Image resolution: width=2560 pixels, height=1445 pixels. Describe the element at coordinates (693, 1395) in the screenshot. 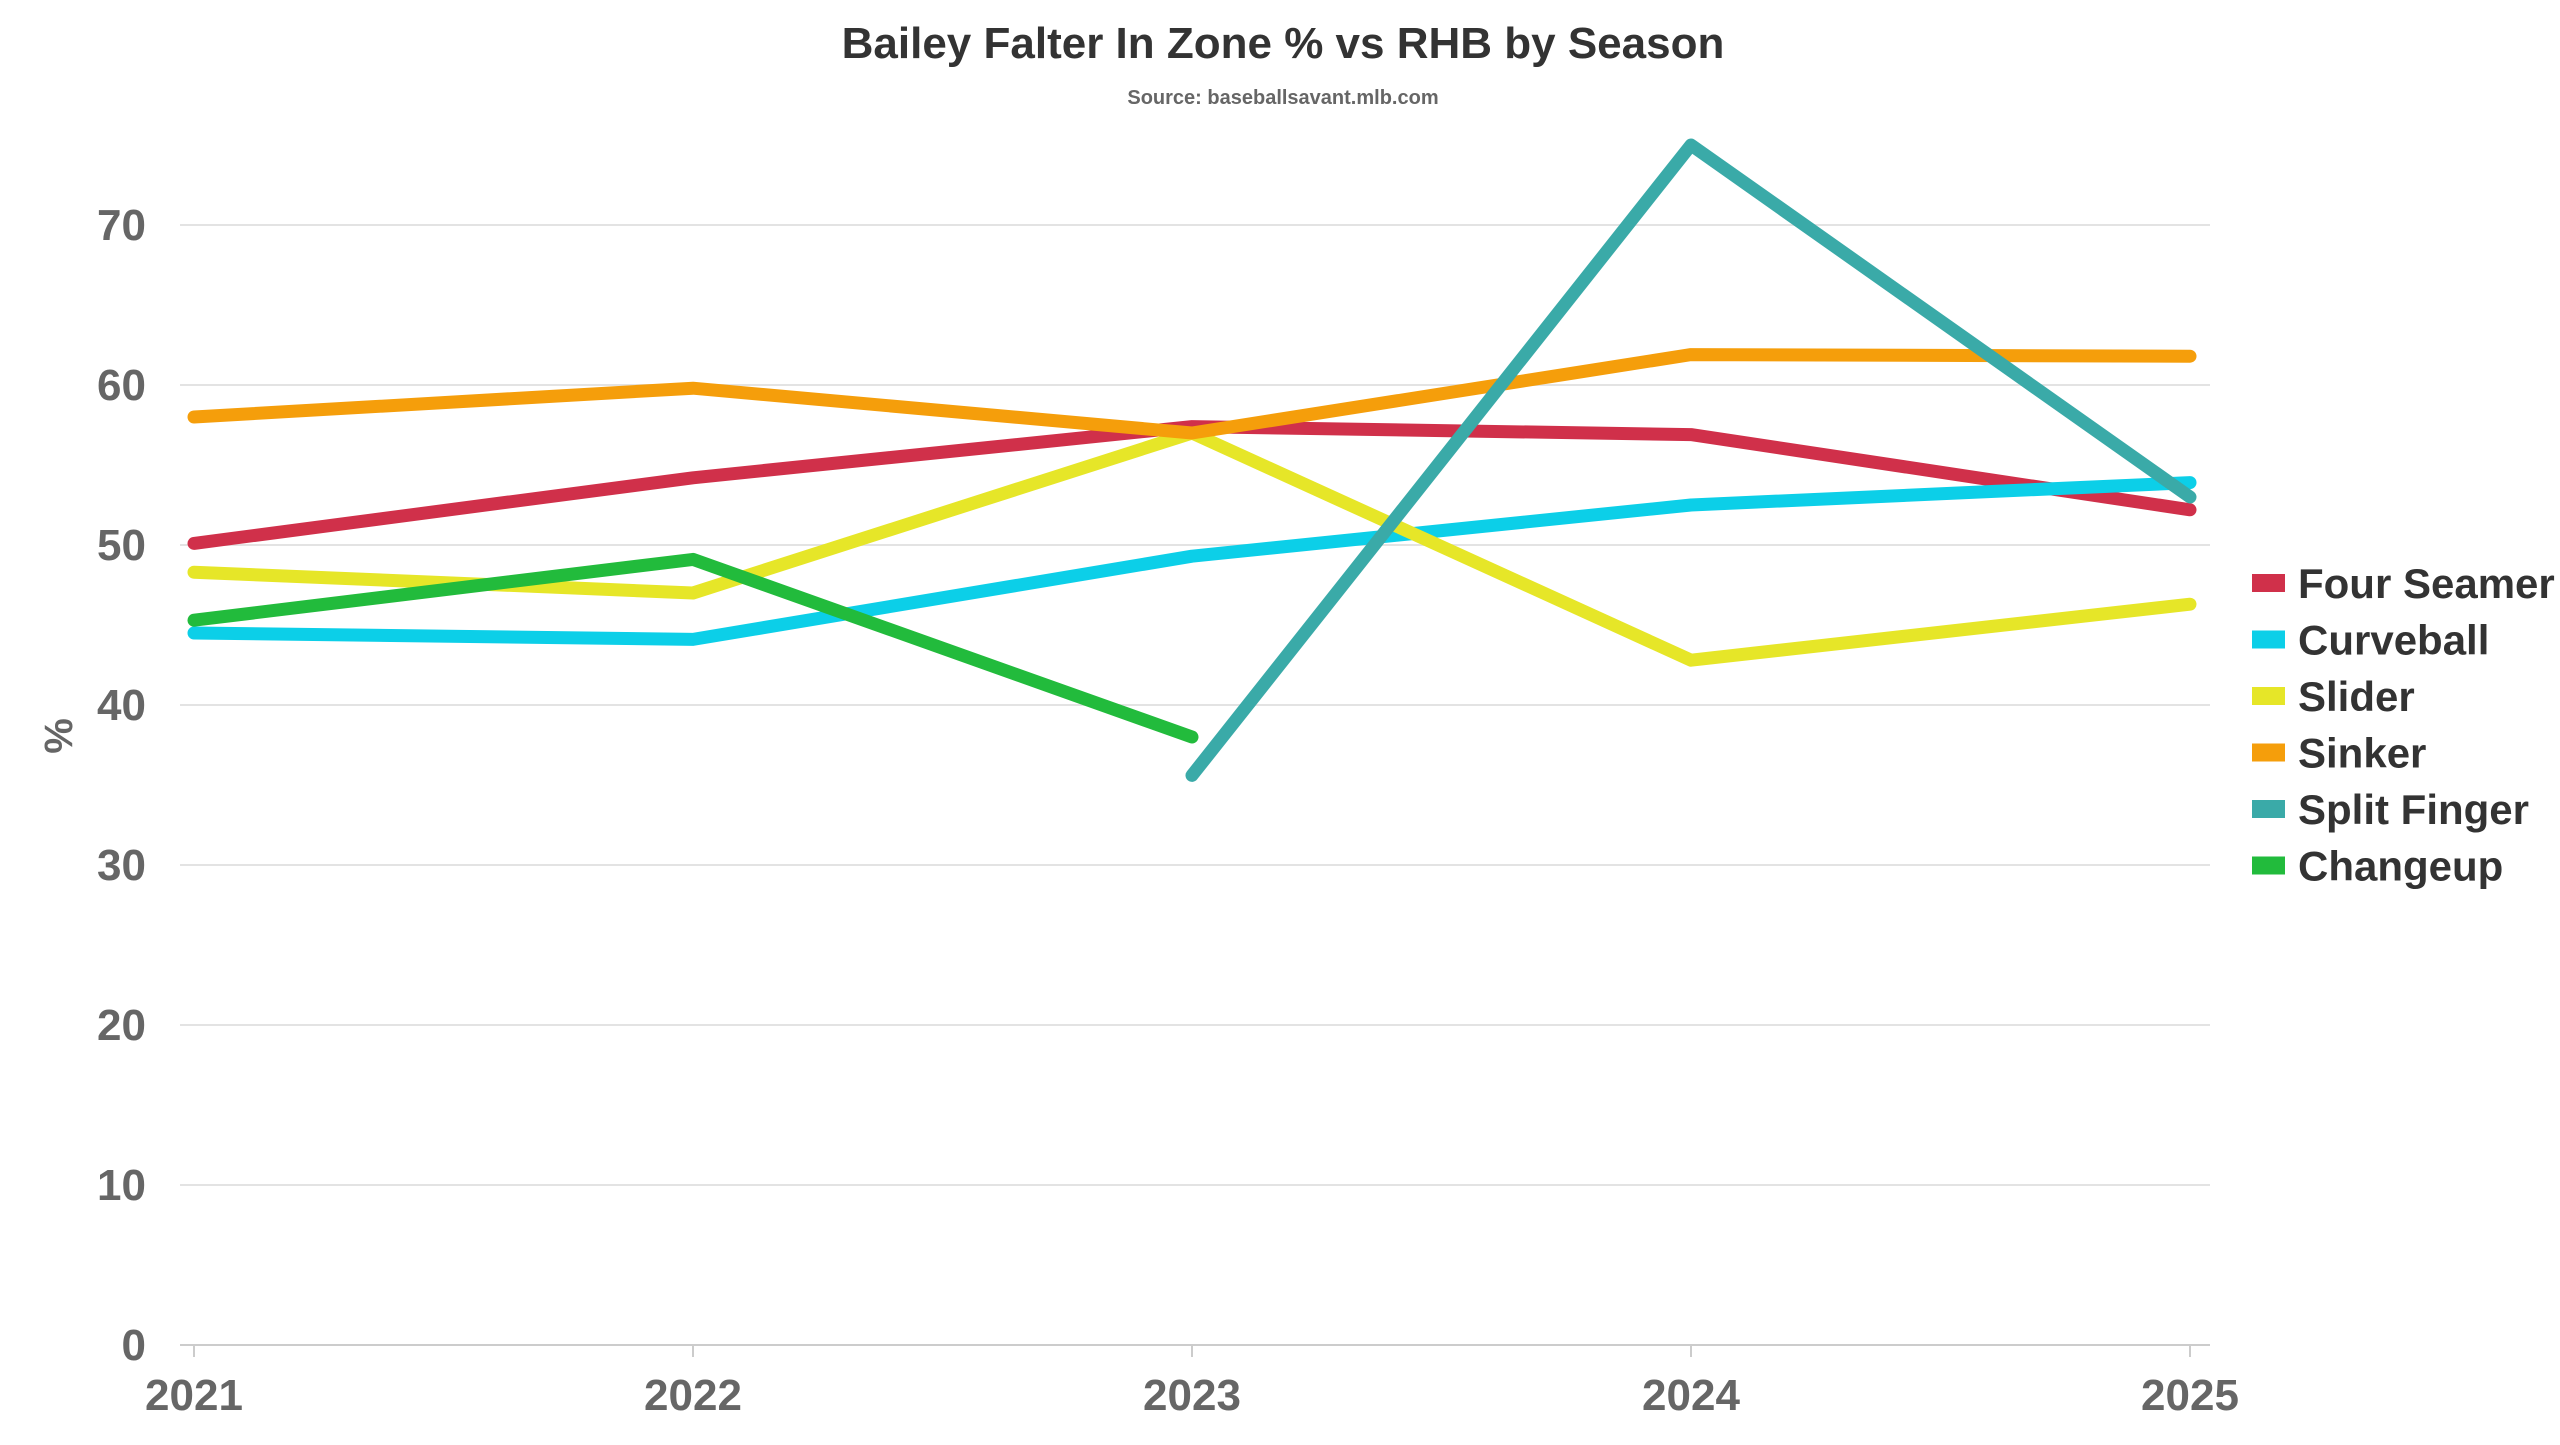

I see `x-tick-label: 2022` at that location.